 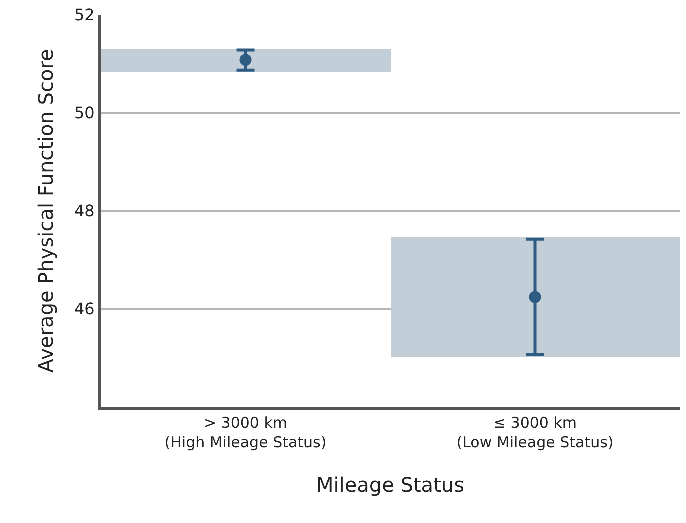 I want to click on x-tick-label: ≤ 3000 km (Low Mileage Status), so click(x=535, y=433).